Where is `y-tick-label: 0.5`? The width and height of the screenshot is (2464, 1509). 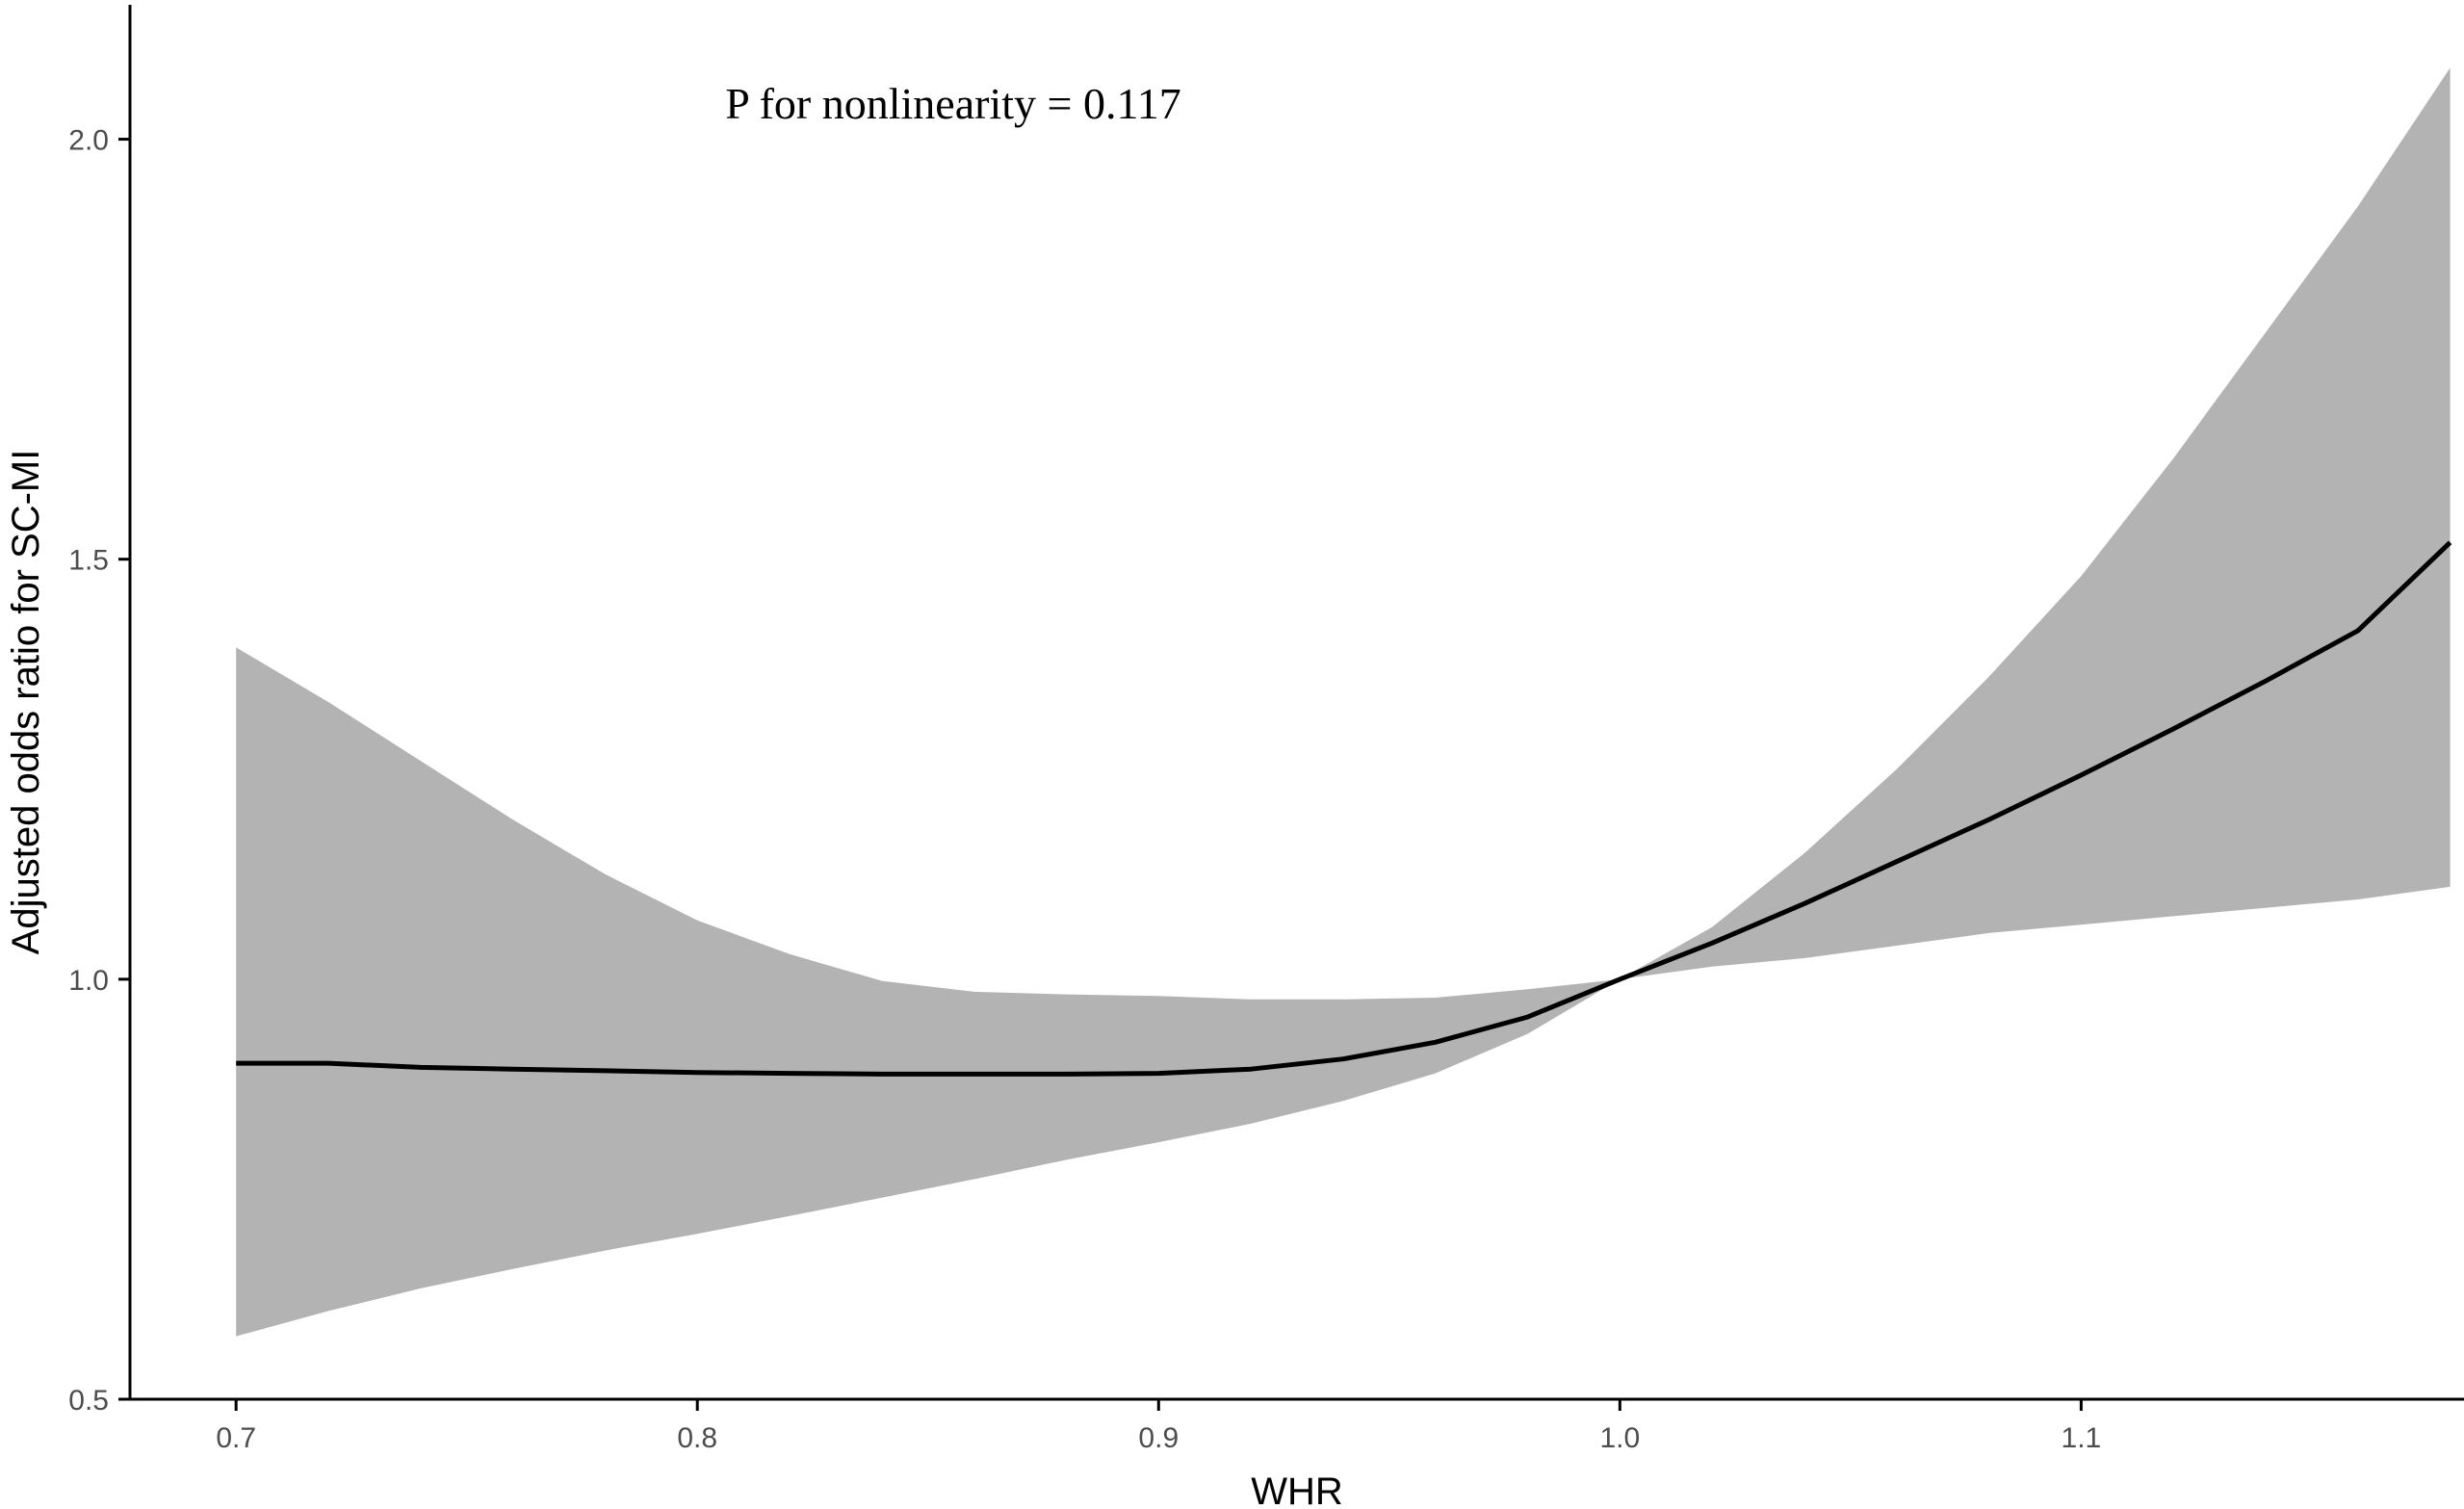
y-tick-label: 0.5 is located at coordinates (88, 1401).